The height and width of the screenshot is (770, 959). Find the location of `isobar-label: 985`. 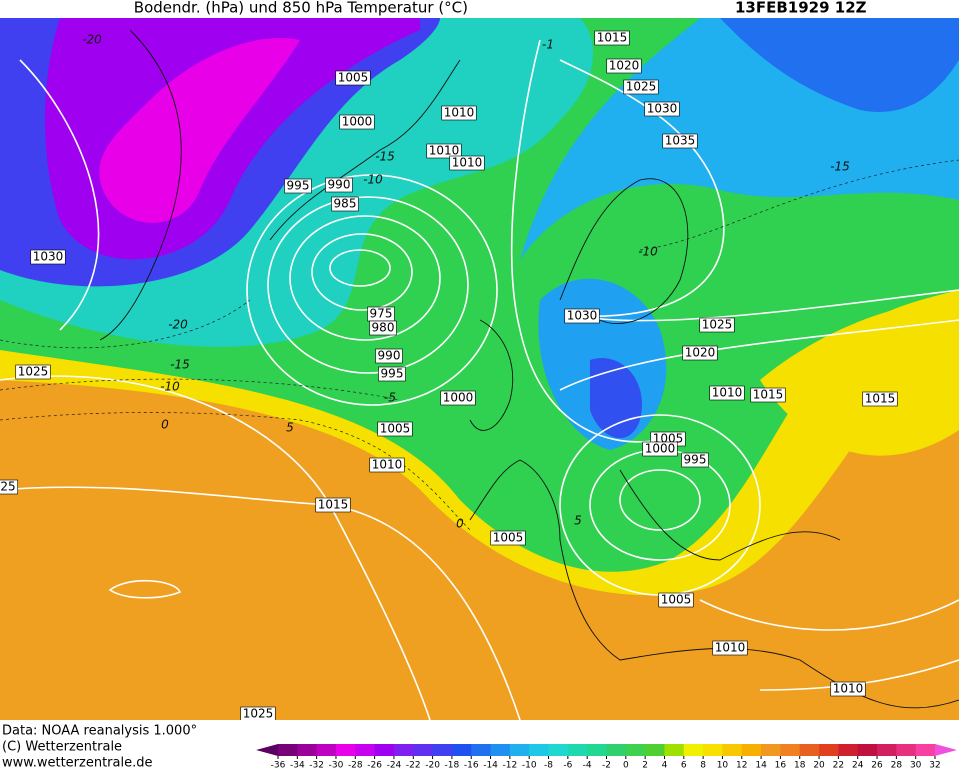

isobar-label: 985 is located at coordinates (345, 204).